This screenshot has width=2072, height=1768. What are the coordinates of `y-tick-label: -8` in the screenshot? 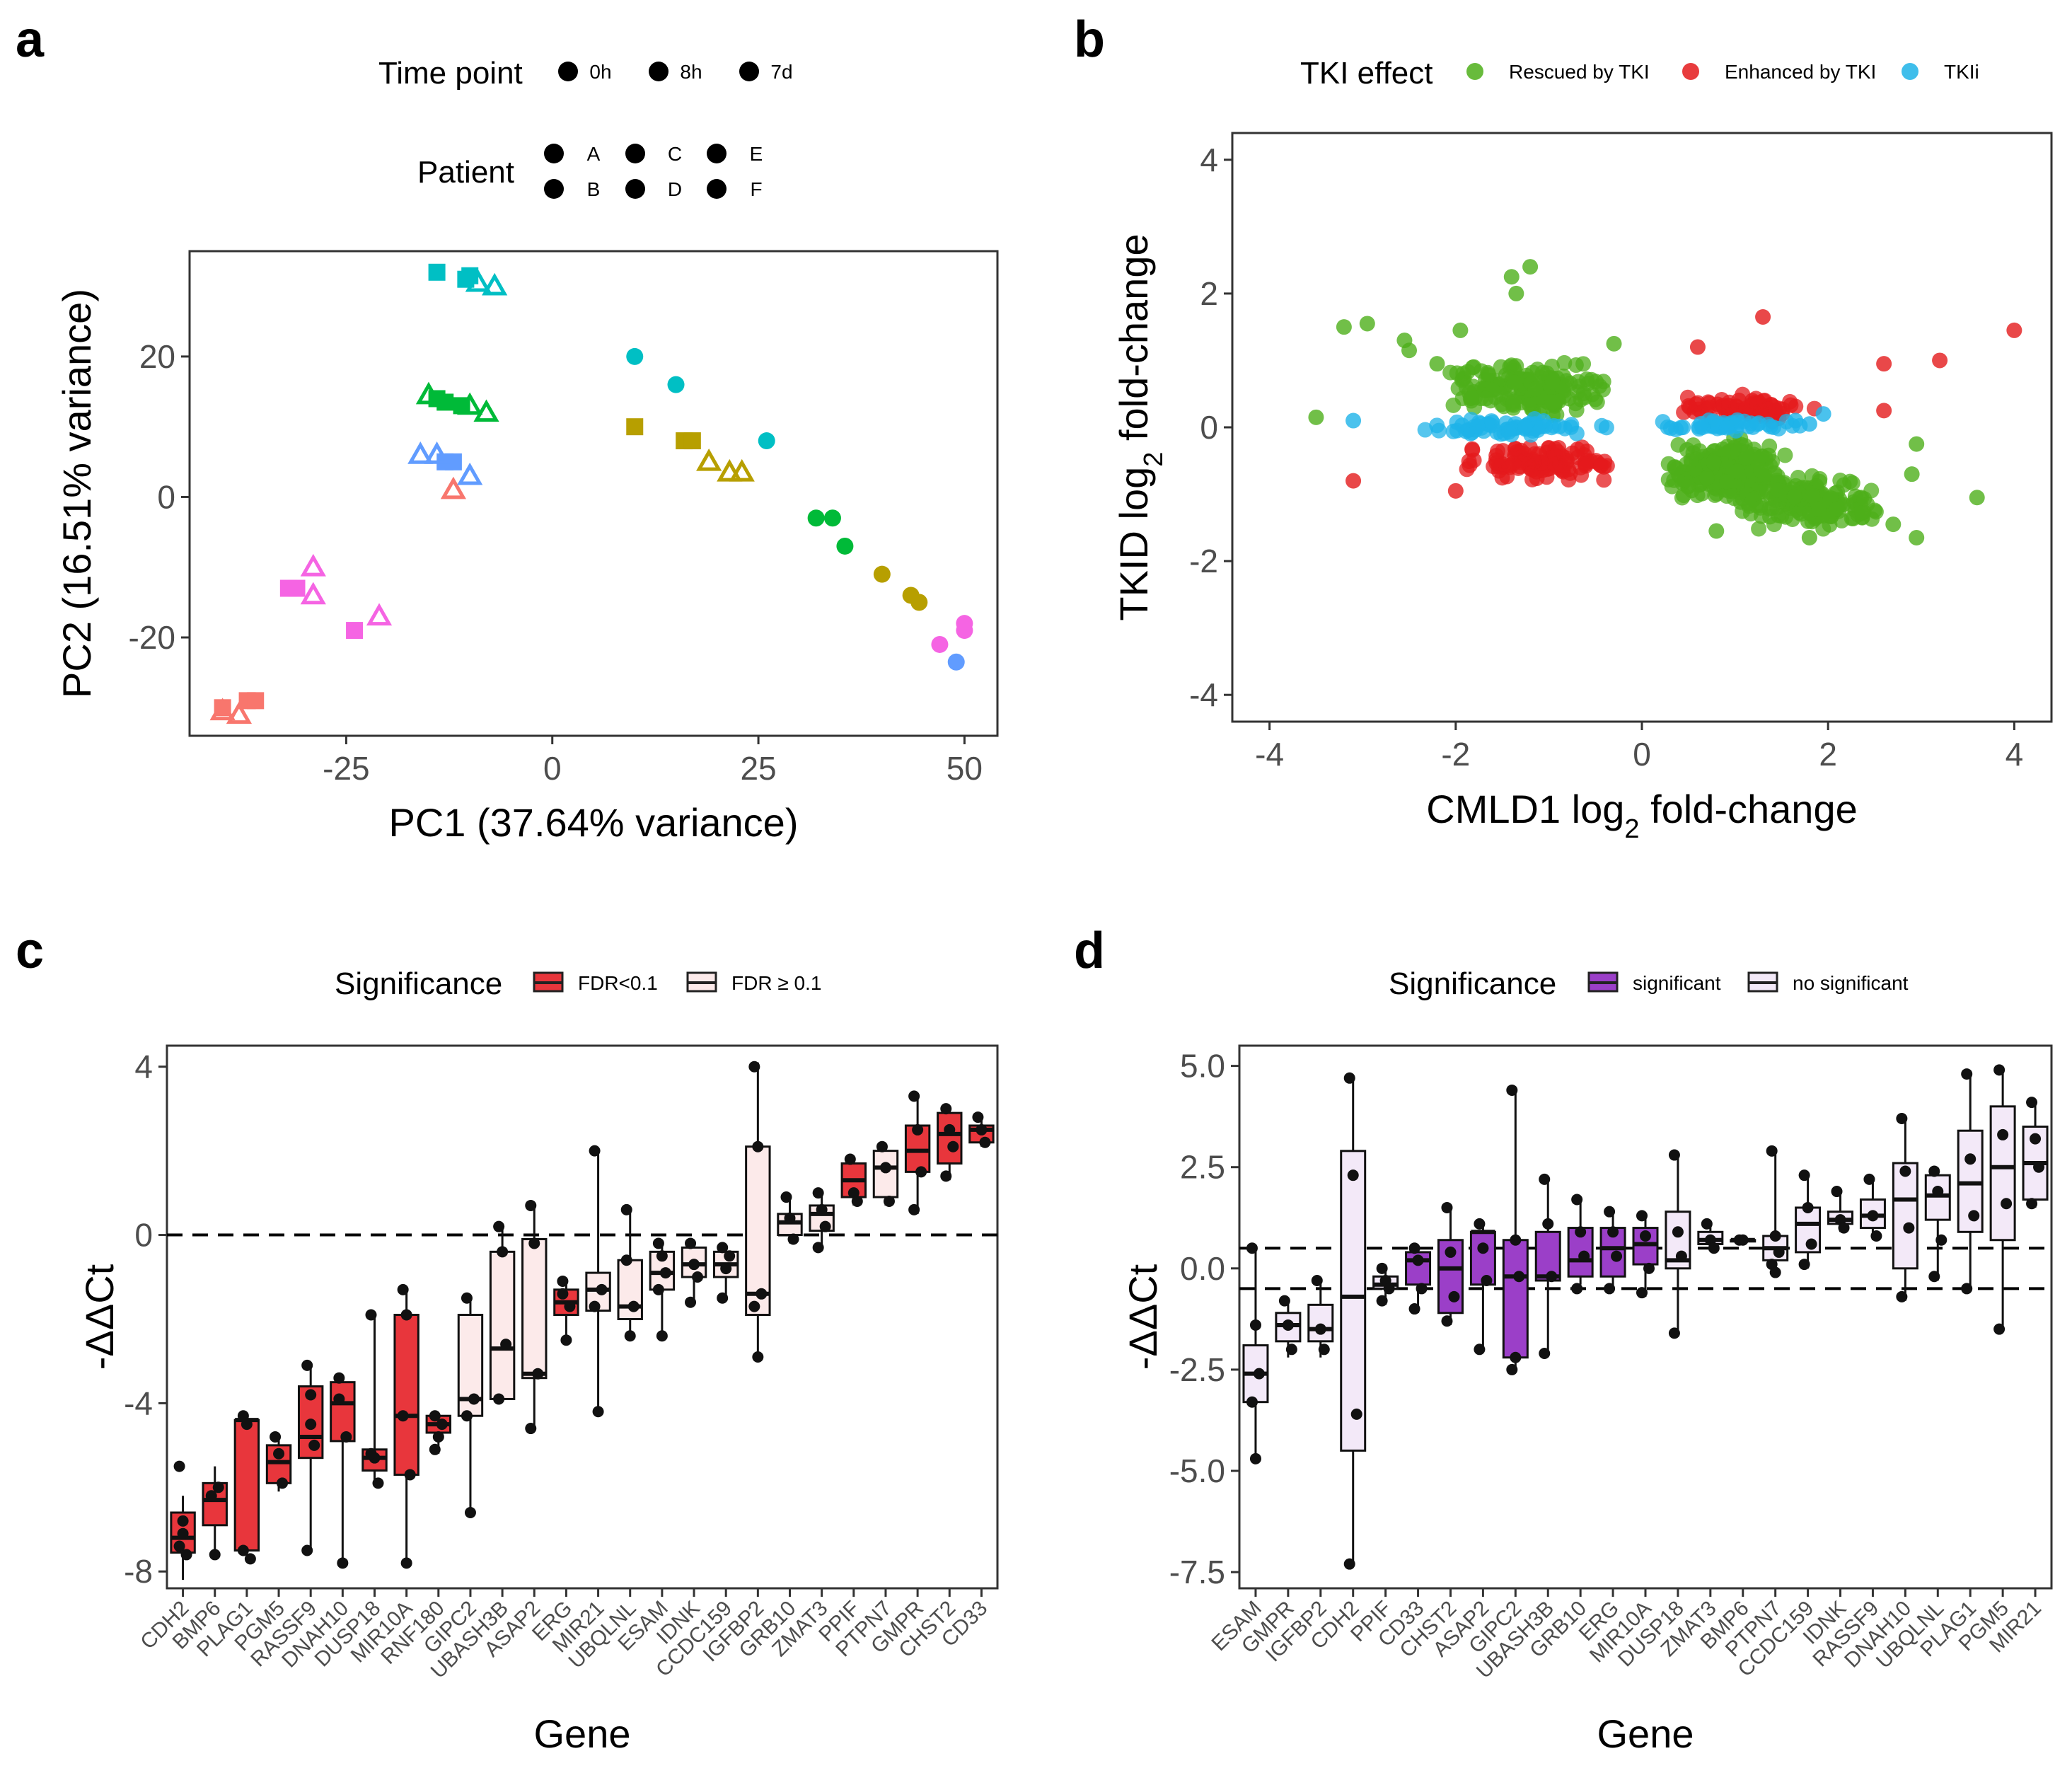 It's located at (138, 1571).